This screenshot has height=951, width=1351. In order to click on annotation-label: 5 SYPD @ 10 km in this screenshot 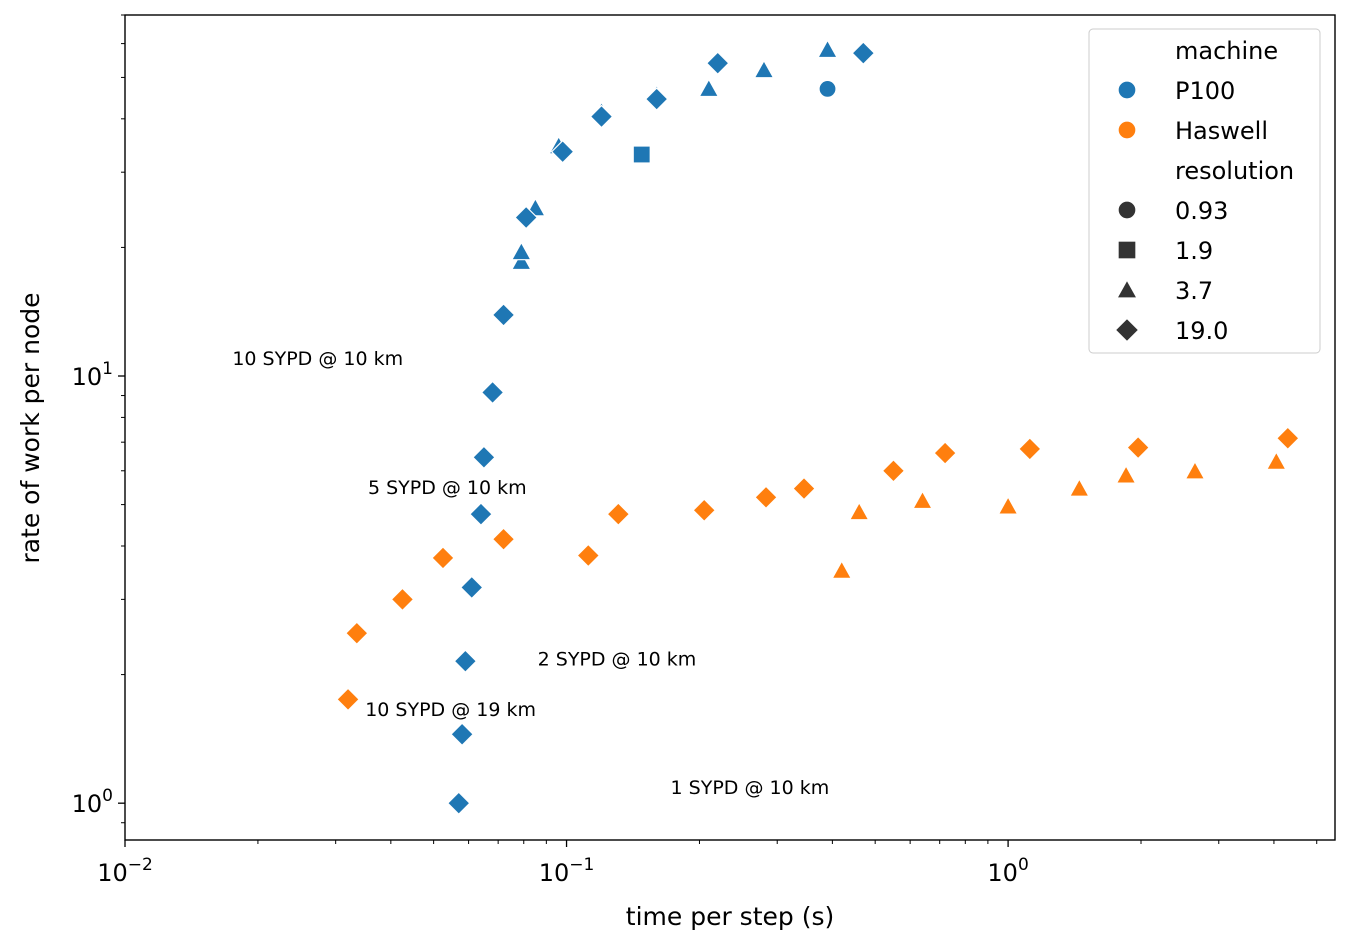, I will do `click(447, 488)`.